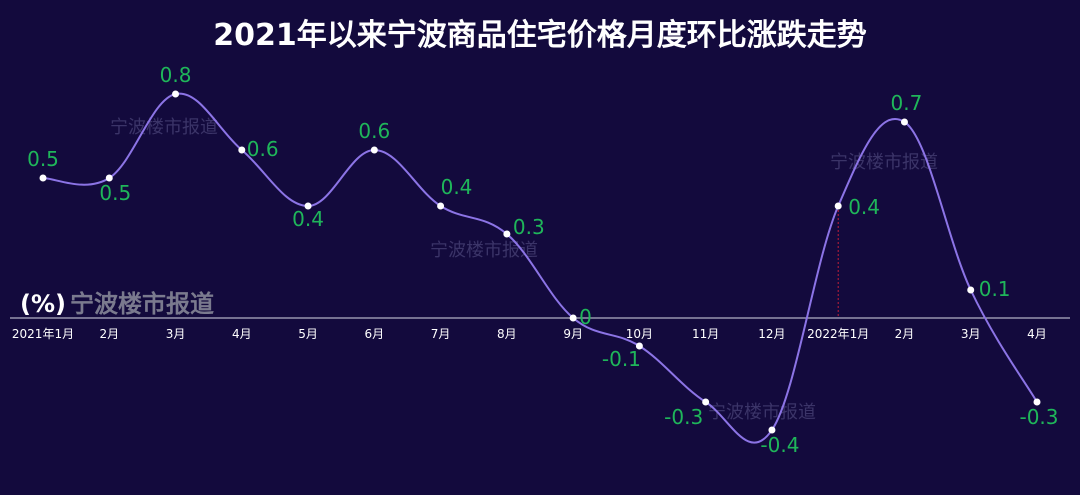 This screenshot has width=1080, height=495. What do you see at coordinates (585, 317) in the screenshot?
I see `data-label: 0` at bounding box center [585, 317].